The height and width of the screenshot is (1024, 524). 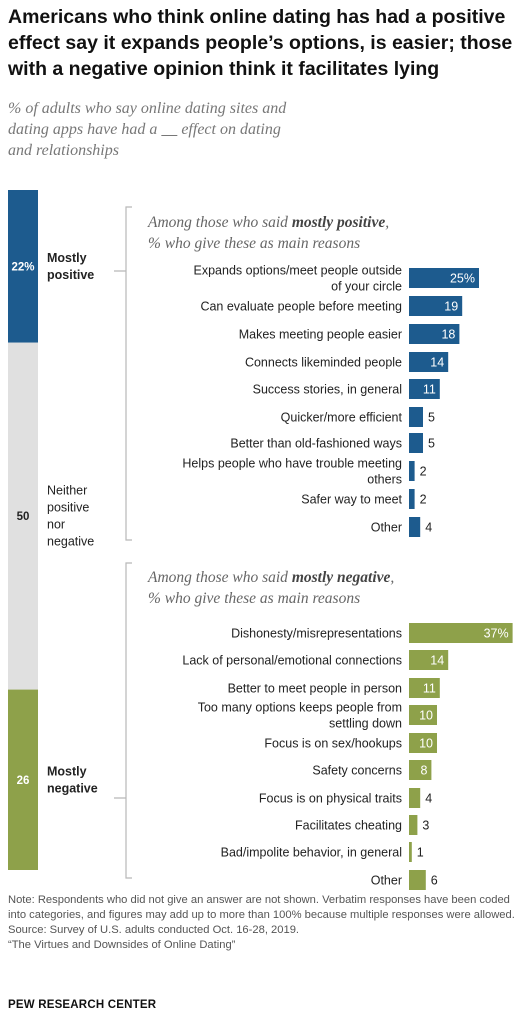 What do you see at coordinates (292, 464) in the screenshot?
I see `positive-reason-category-label: Helps people who have trouble meeting` at bounding box center [292, 464].